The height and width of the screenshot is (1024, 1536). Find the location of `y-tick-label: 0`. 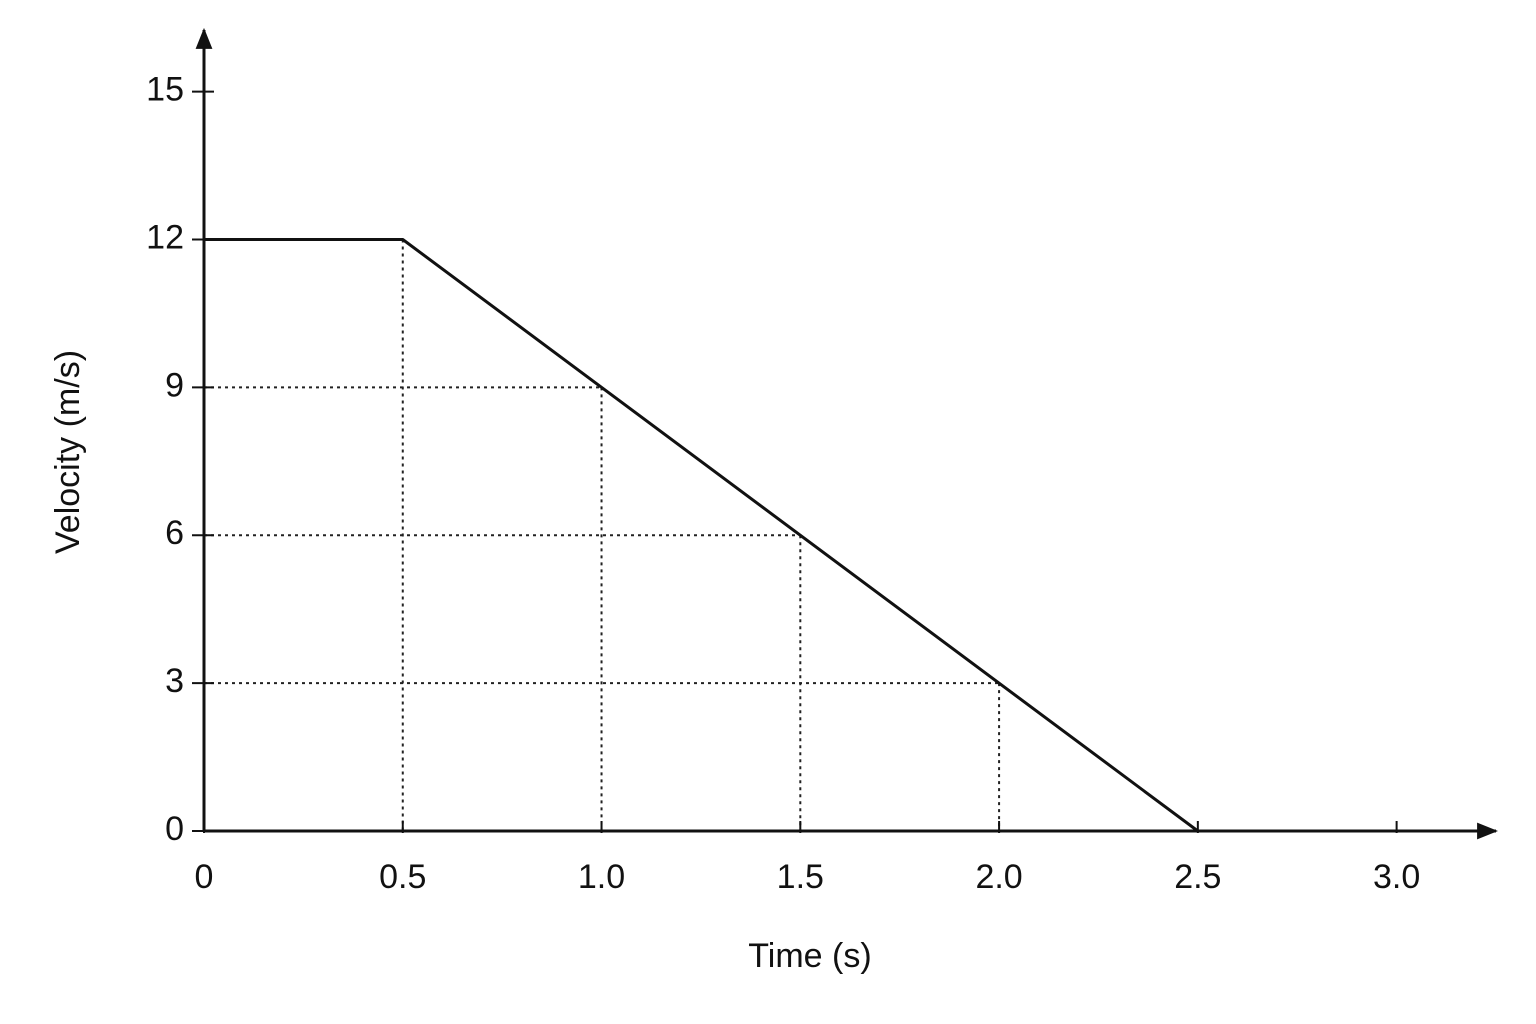

y-tick-label: 0 is located at coordinates (174, 829).